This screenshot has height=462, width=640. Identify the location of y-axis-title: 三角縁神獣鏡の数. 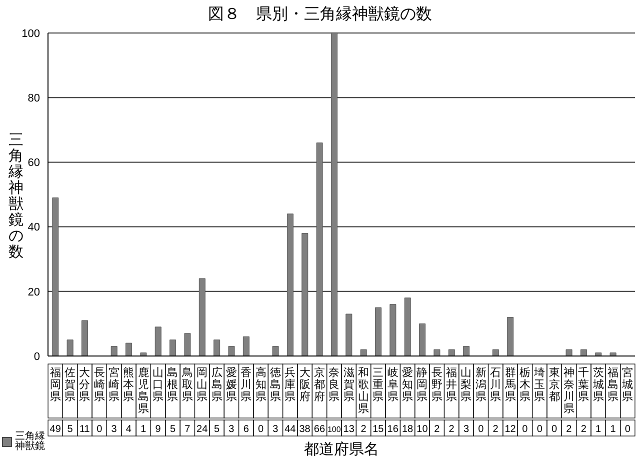
(16, 195).